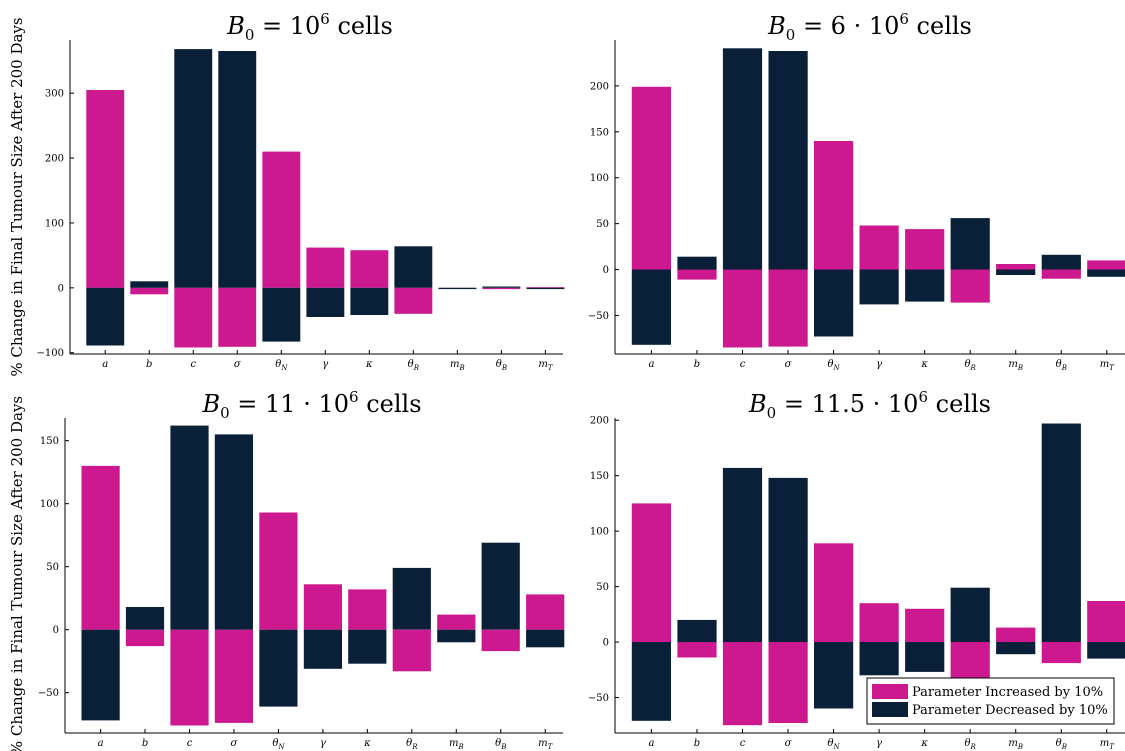  I want to click on legend-swatch-decreased, so click(890, 709).